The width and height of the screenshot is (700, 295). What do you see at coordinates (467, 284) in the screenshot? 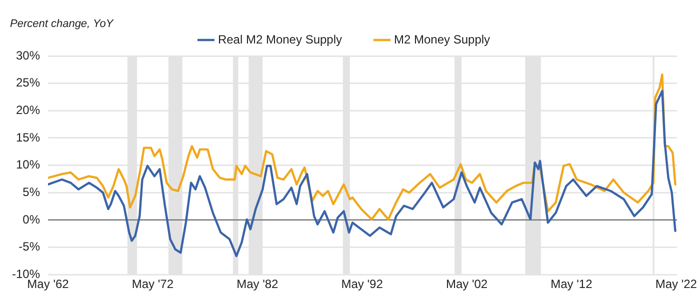
I see `x-tick-label: May '02` at bounding box center [467, 284].